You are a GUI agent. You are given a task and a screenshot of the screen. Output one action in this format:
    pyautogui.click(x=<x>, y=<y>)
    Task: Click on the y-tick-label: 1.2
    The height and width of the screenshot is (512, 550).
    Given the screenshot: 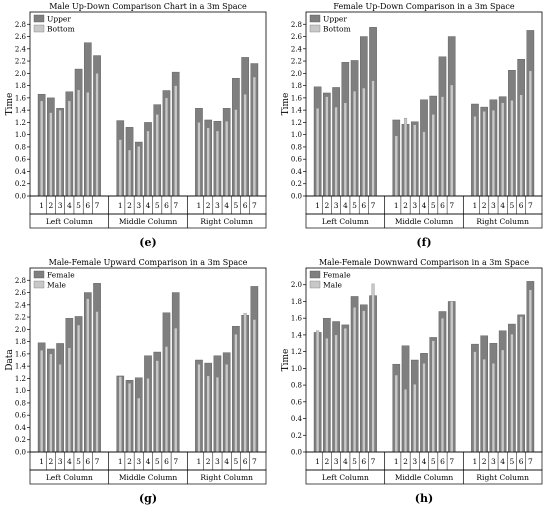 What is the action you would take?
    pyautogui.click(x=20, y=379)
    